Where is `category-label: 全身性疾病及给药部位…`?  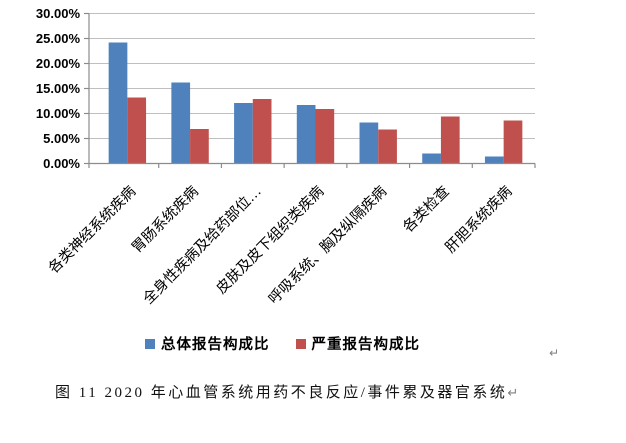
category-label: 全身性疾病及给药部位… is located at coordinates (202, 245).